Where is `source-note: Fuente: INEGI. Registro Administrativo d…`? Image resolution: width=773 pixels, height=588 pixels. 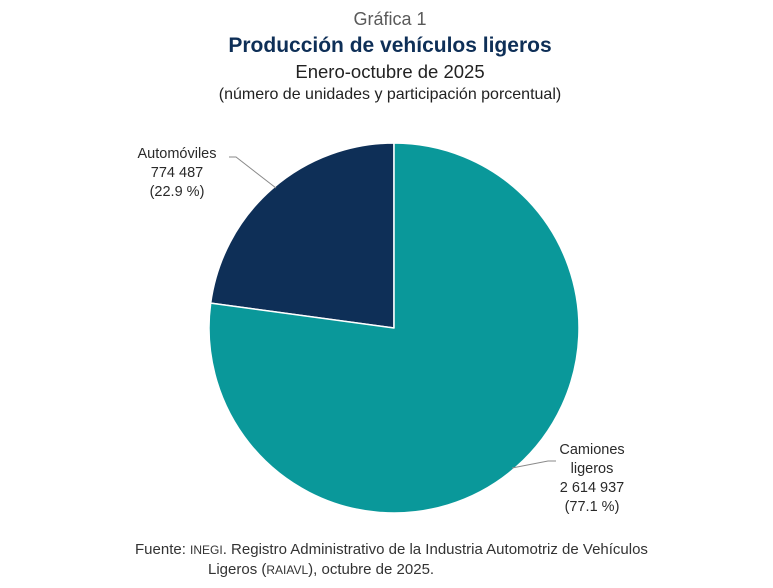 source-note: Fuente: INEGI. Registro Administrativo d… is located at coordinates (386, 560).